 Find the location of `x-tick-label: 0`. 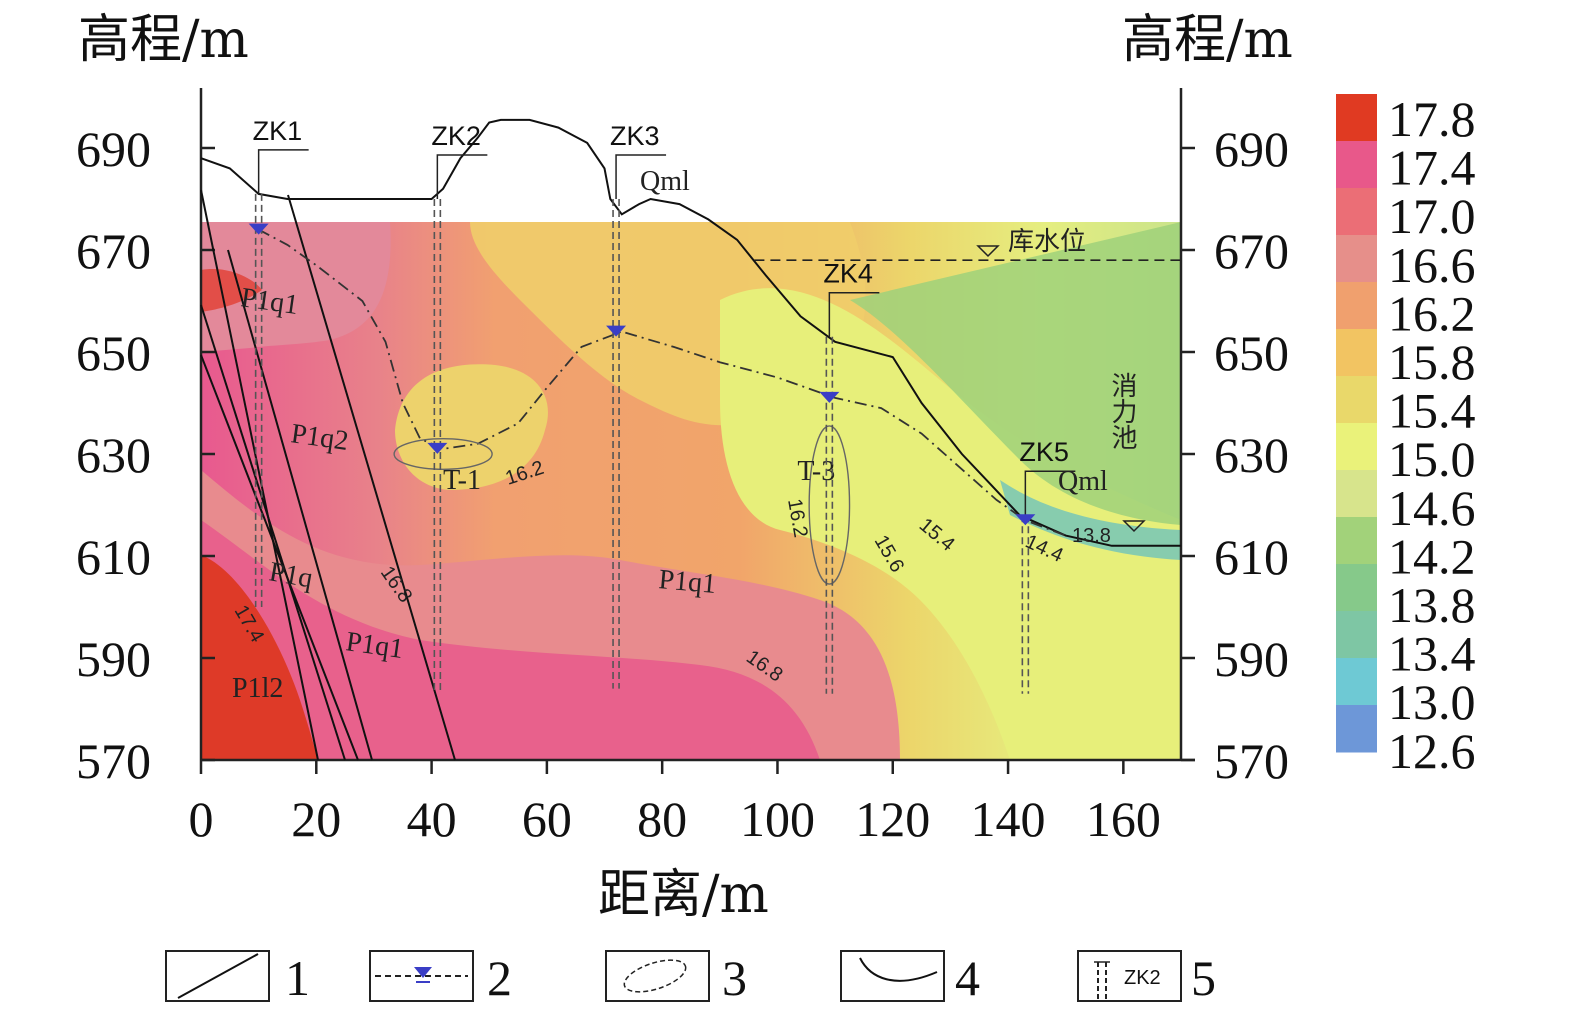

x-tick-label: 0 is located at coordinates (201, 819).